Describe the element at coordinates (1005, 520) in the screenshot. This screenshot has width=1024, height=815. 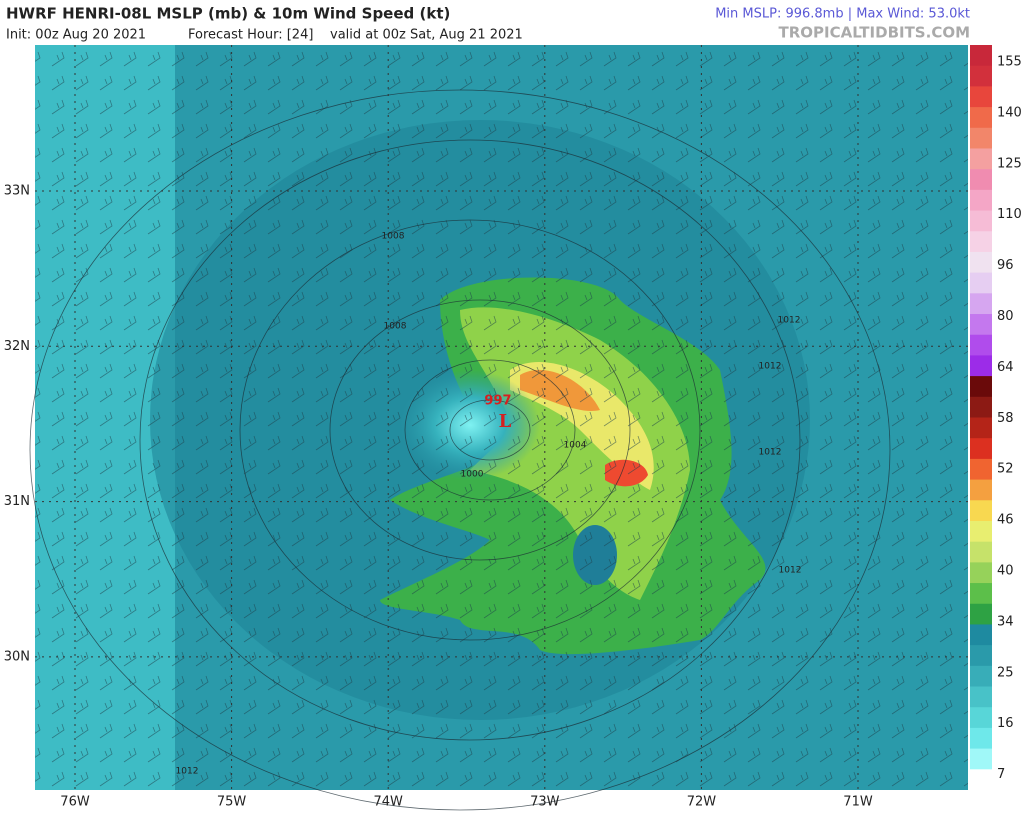
I see `colorbar-label: 46` at that location.